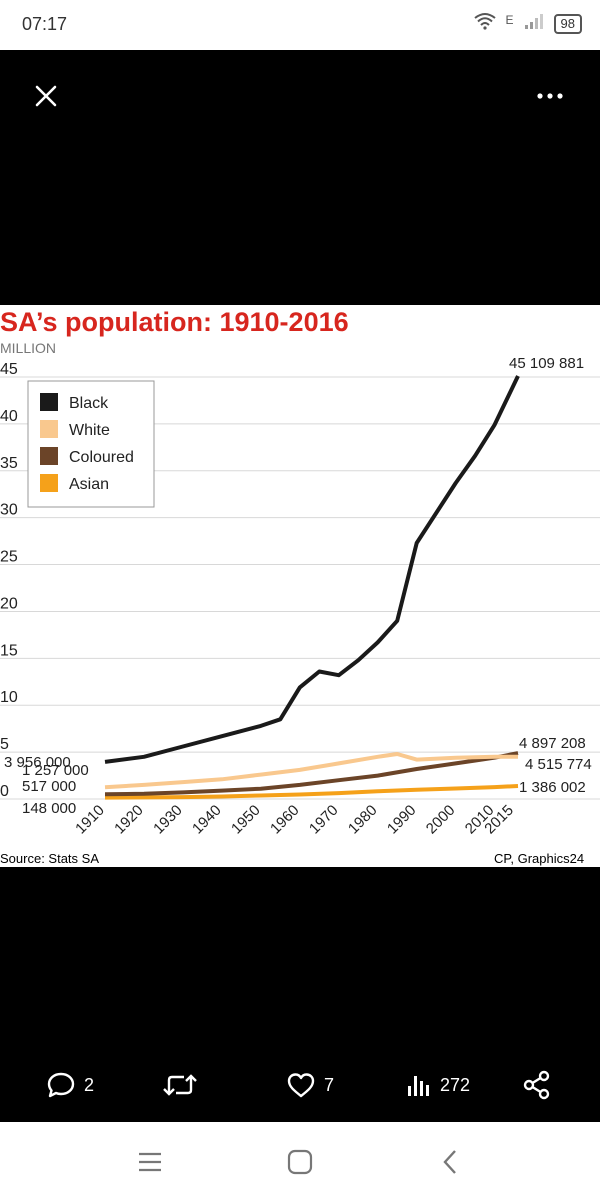 The image size is (600, 1200). What do you see at coordinates (9, 603) in the screenshot?
I see `y-tick-label: 20` at bounding box center [9, 603].